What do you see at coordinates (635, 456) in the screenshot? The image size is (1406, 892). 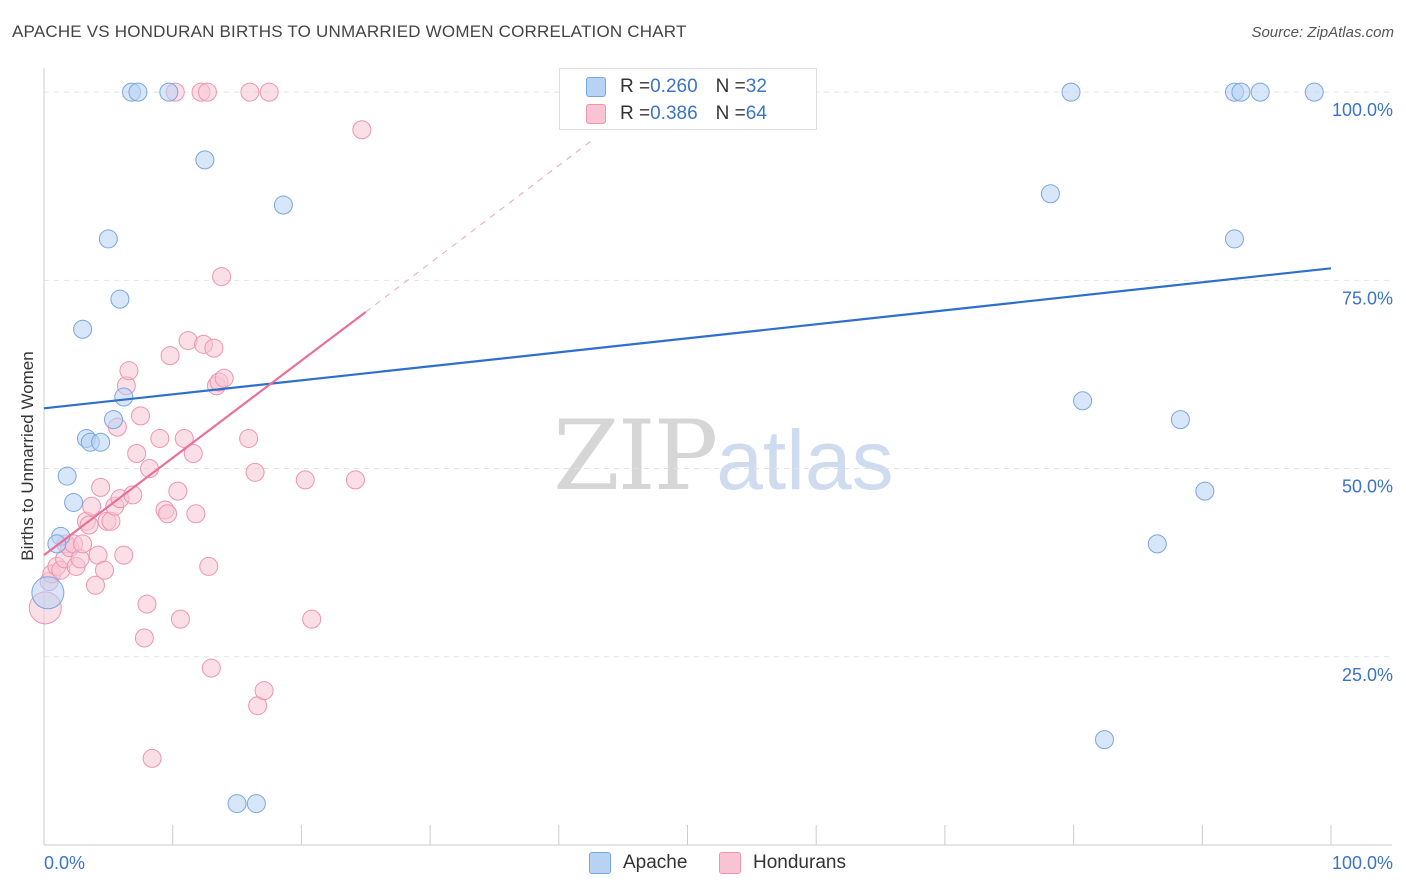 I see `watermark-zip: ZIP` at bounding box center [635, 456].